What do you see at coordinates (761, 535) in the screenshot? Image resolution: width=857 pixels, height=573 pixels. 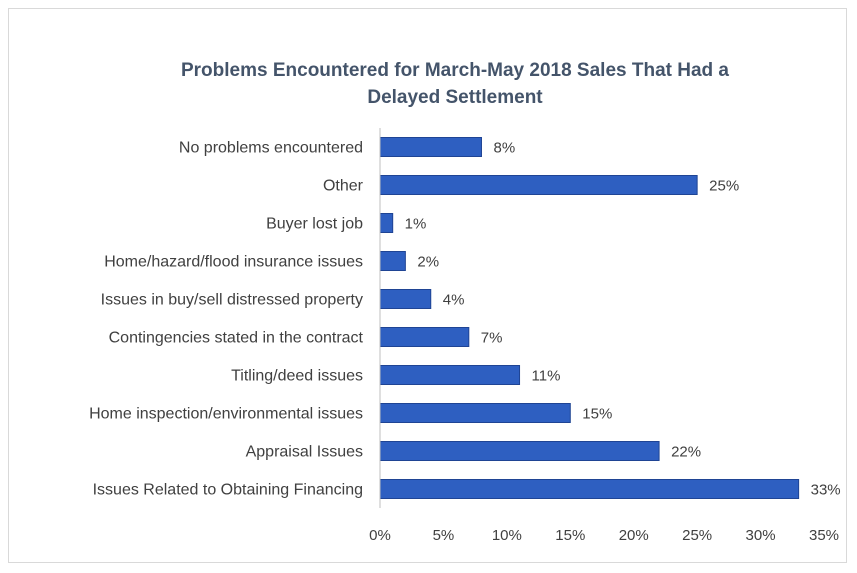 I see `x-tick-label: 30%` at bounding box center [761, 535].